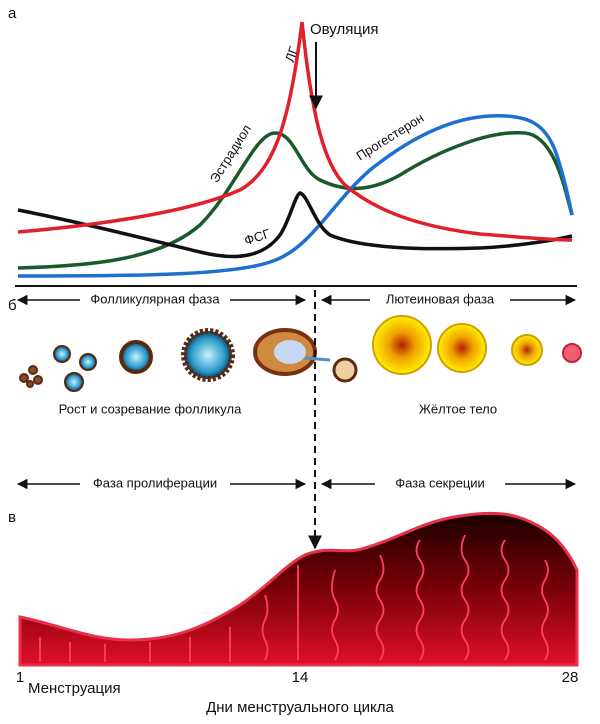 The image size is (600, 724). Describe the element at coordinates (20, 677) in the screenshot. I see `day-label: 1` at that location.